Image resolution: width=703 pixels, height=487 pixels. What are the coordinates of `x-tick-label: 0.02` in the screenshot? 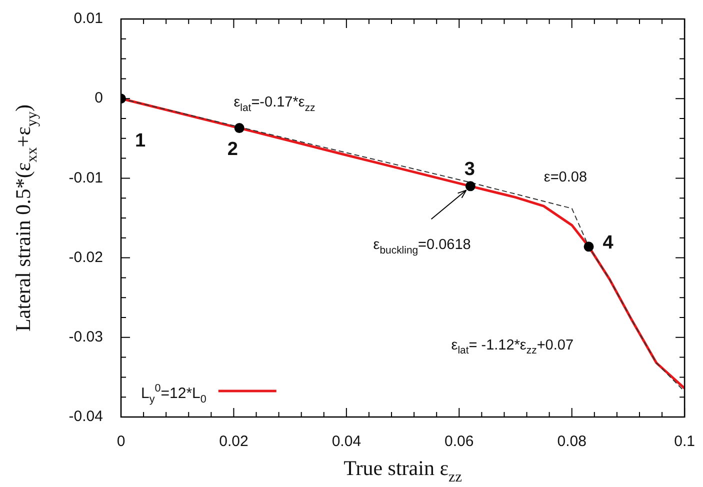 It's located at (233, 441).